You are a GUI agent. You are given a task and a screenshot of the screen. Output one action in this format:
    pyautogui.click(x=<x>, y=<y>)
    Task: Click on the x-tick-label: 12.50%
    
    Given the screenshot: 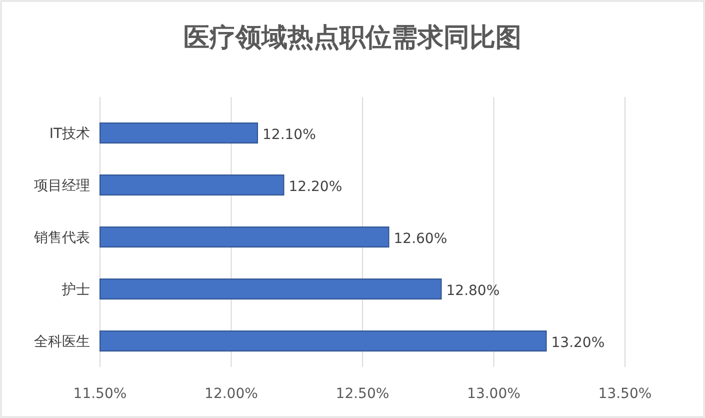 What is the action you would take?
    pyautogui.click(x=363, y=394)
    